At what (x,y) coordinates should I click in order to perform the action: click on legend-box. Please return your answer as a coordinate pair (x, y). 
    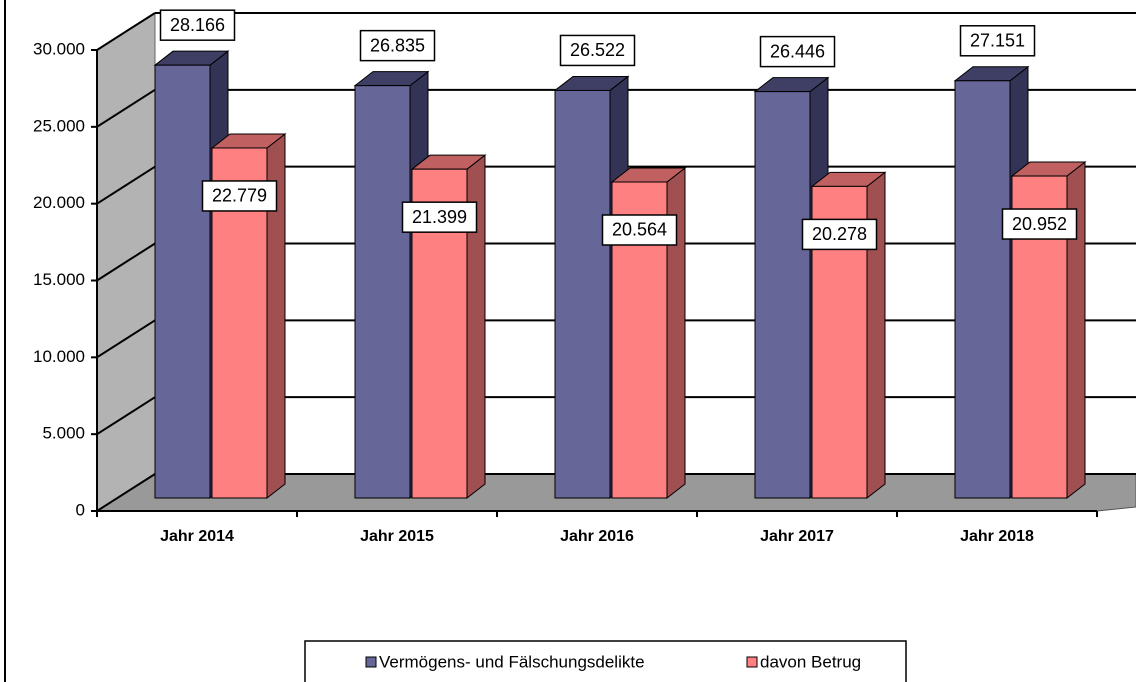
    Looking at the image, I should click on (605, 661).